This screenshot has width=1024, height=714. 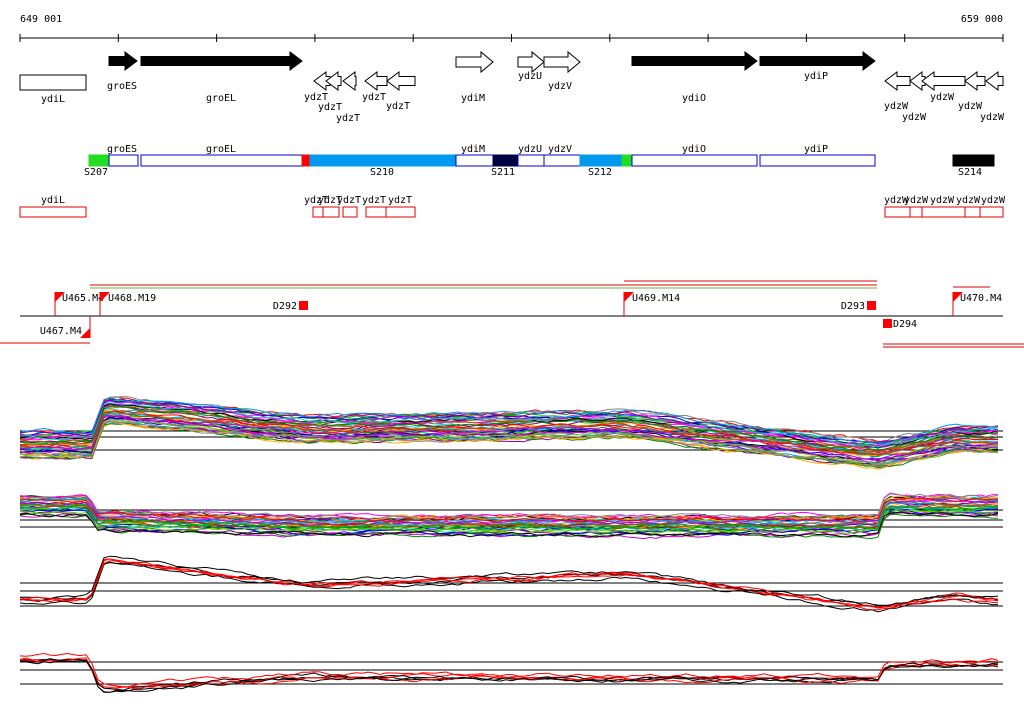 I want to click on gene-label: ydiO, so click(x=694, y=98).